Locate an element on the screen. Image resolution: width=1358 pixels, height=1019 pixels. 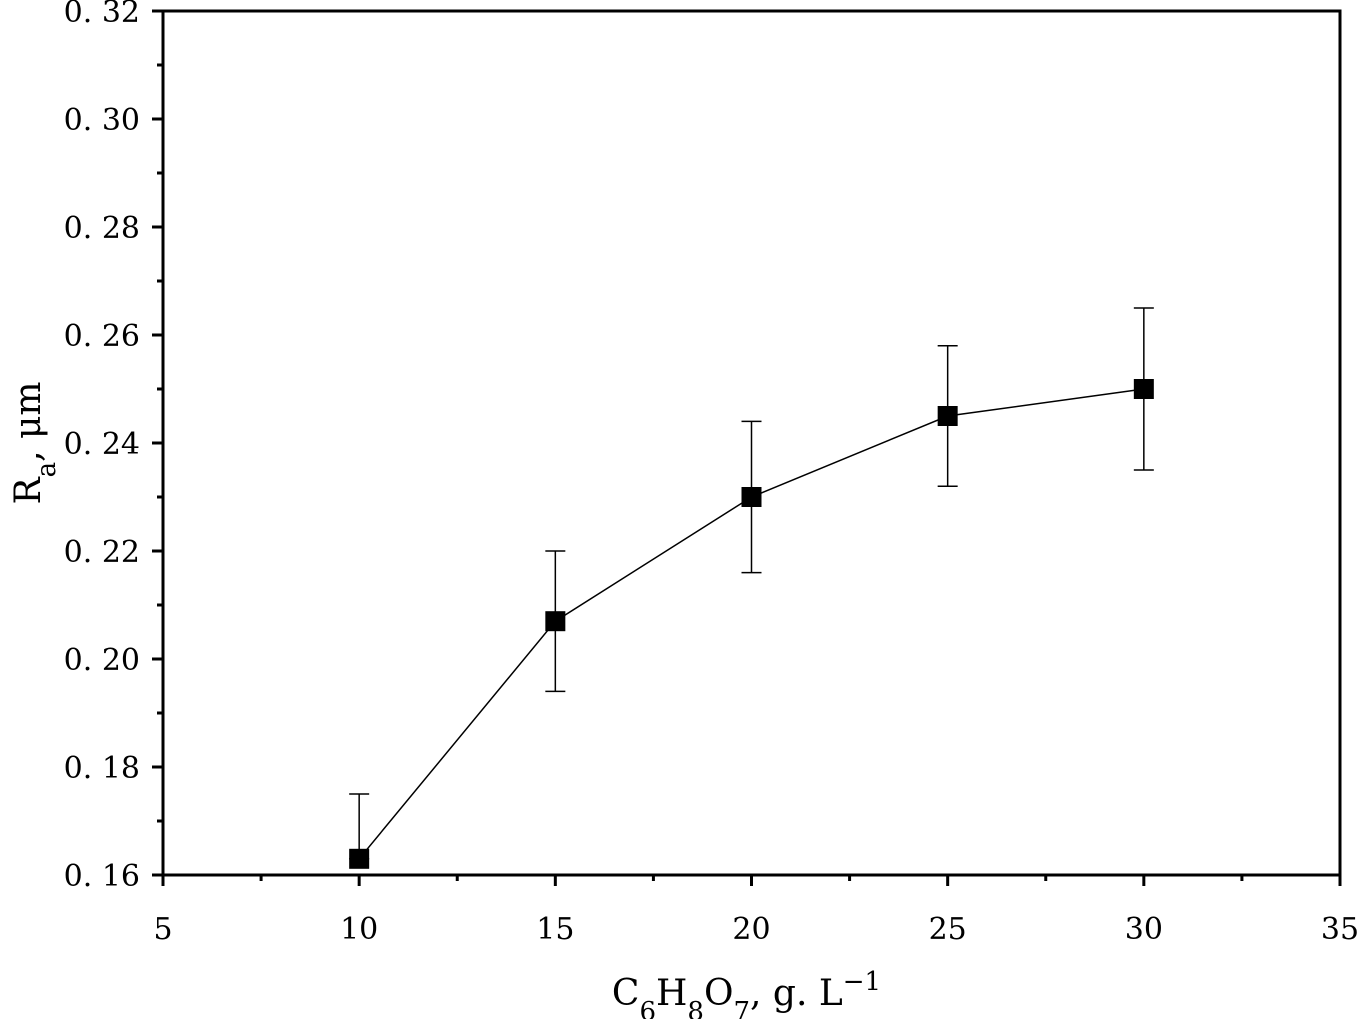
y-axis-title: Ra, μm is located at coordinates (35, 442).